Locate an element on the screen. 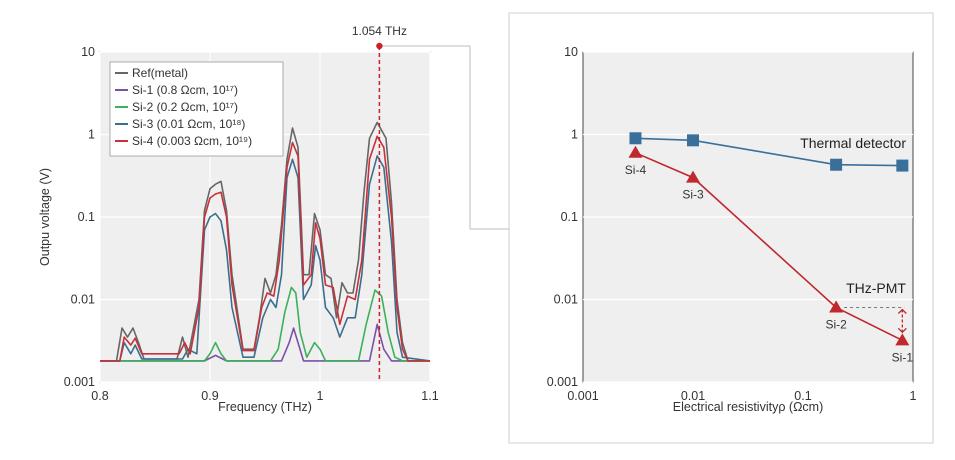 The image size is (955, 460). series-label-thz-pmt: THz-PMT is located at coordinates (876, 288).